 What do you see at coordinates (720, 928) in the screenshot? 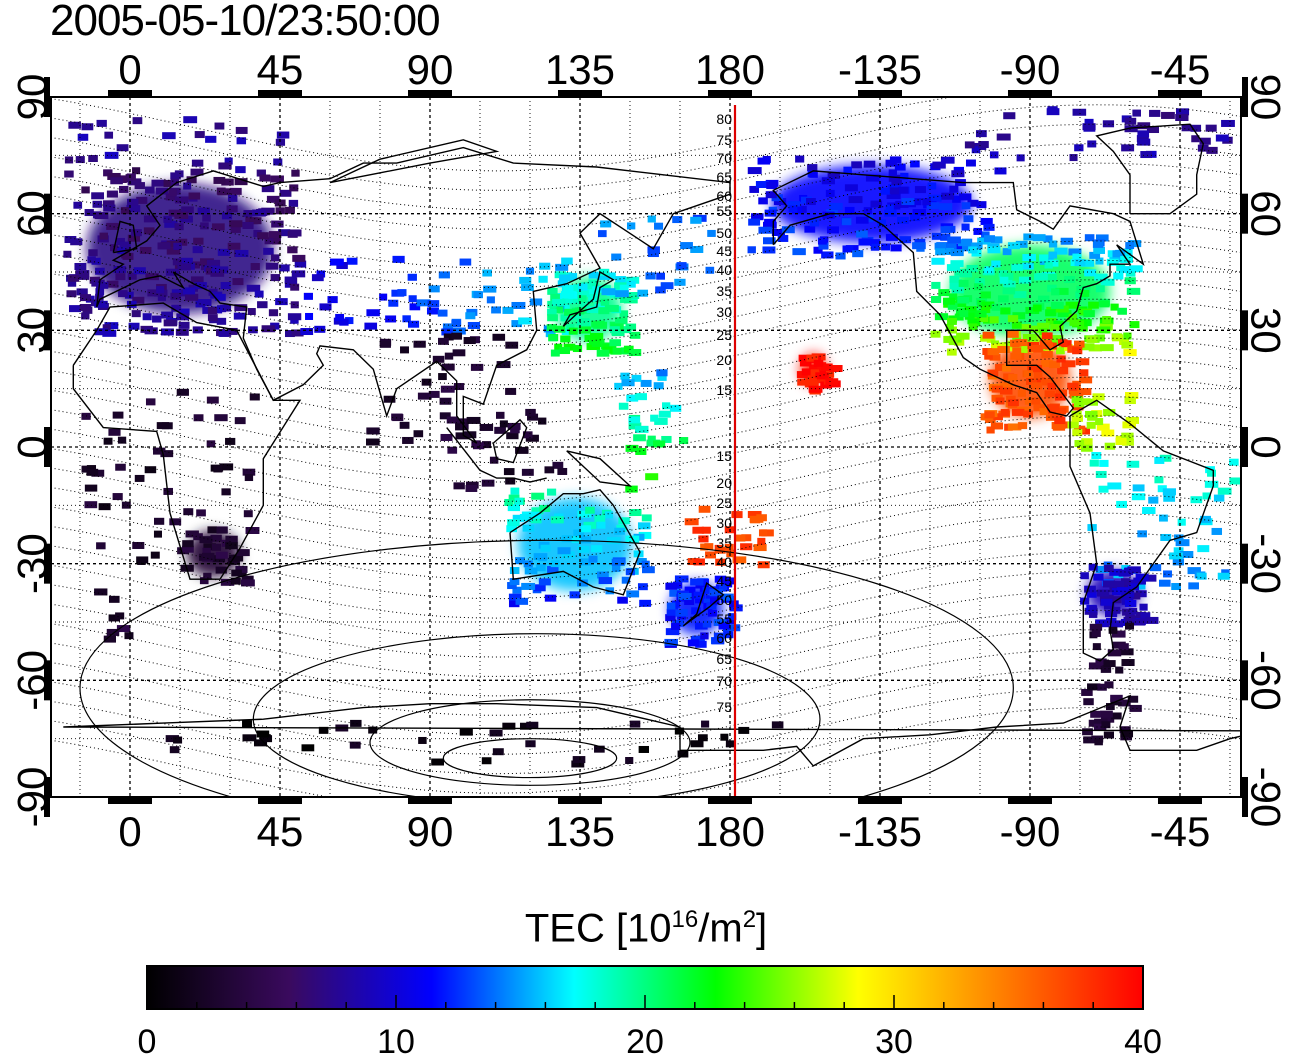
I see `colorbar-title-unit: /m` at bounding box center [720, 928].